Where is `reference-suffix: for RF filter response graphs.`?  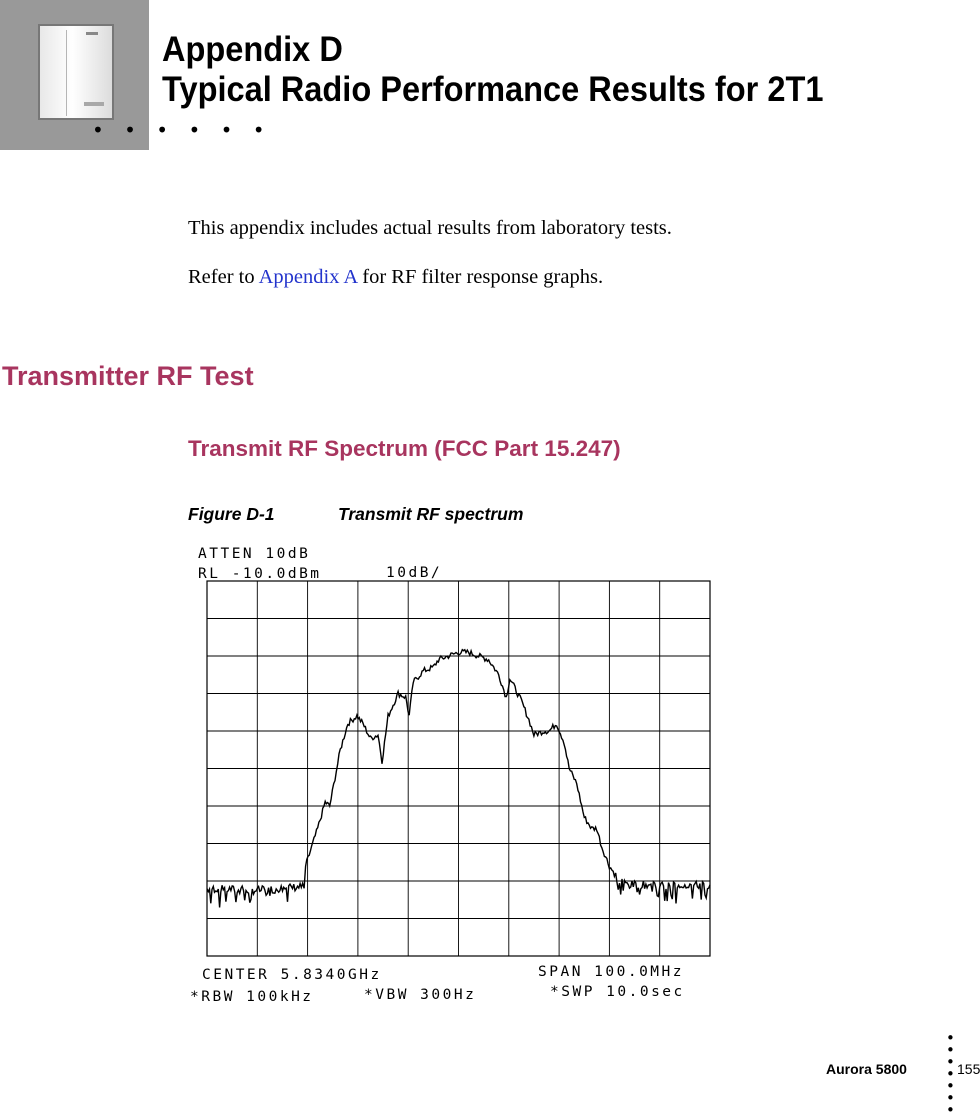
reference-suffix: for RF filter response graphs. is located at coordinates (480, 277).